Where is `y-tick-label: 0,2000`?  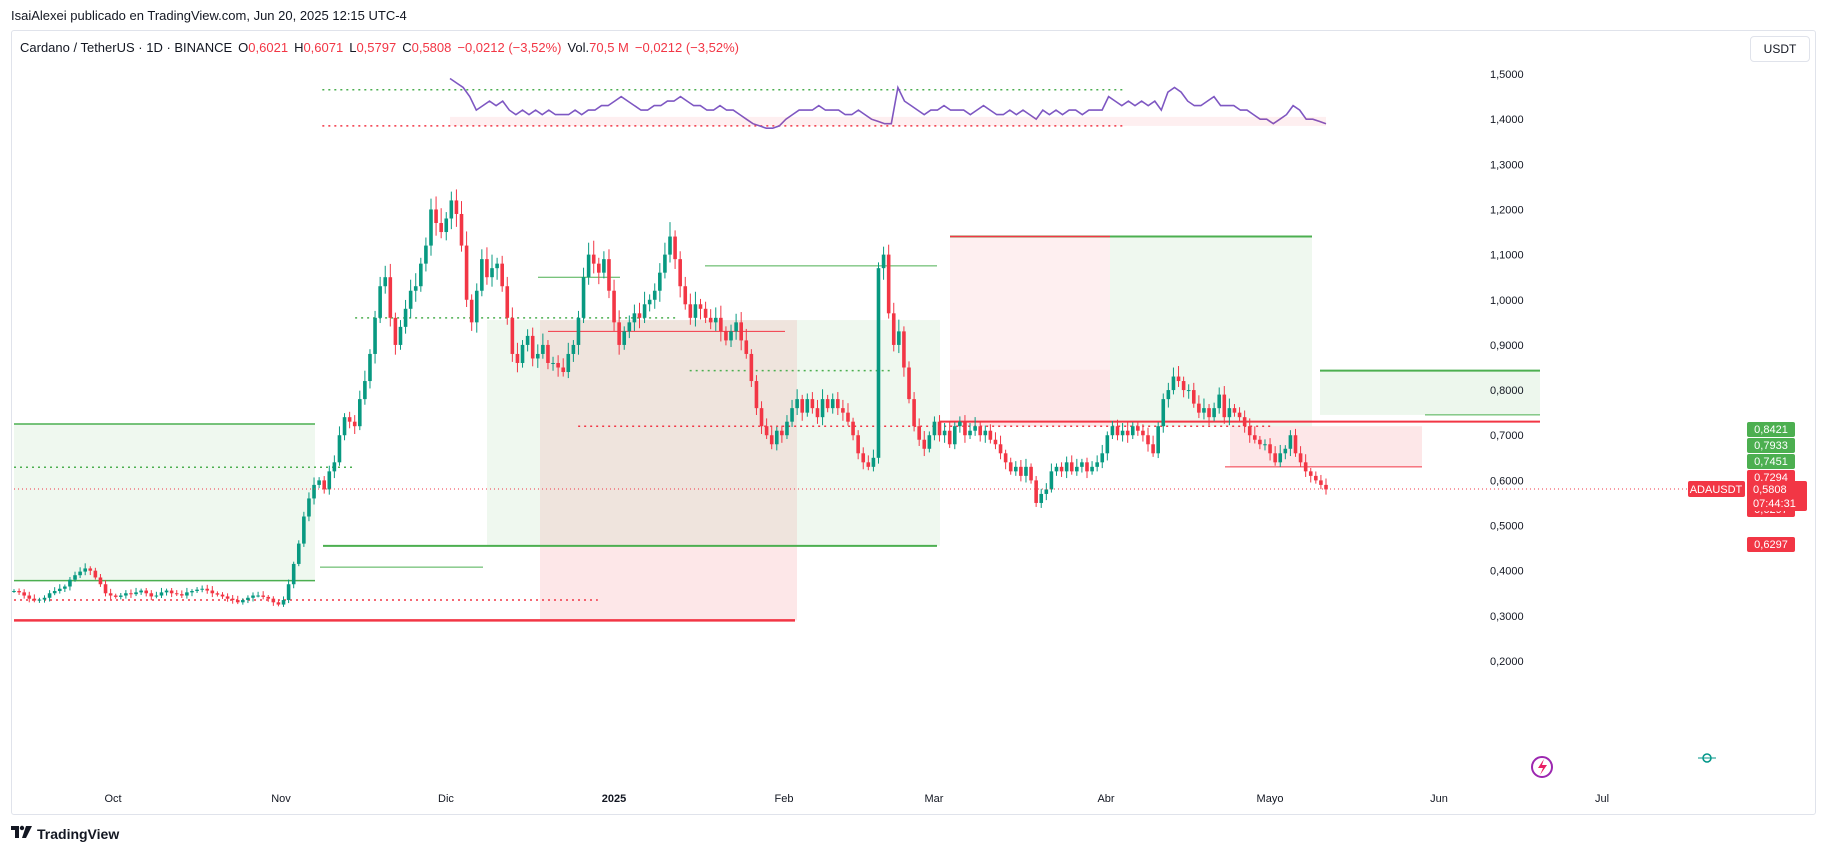 y-tick-label: 0,2000 is located at coordinates (1507, 662).